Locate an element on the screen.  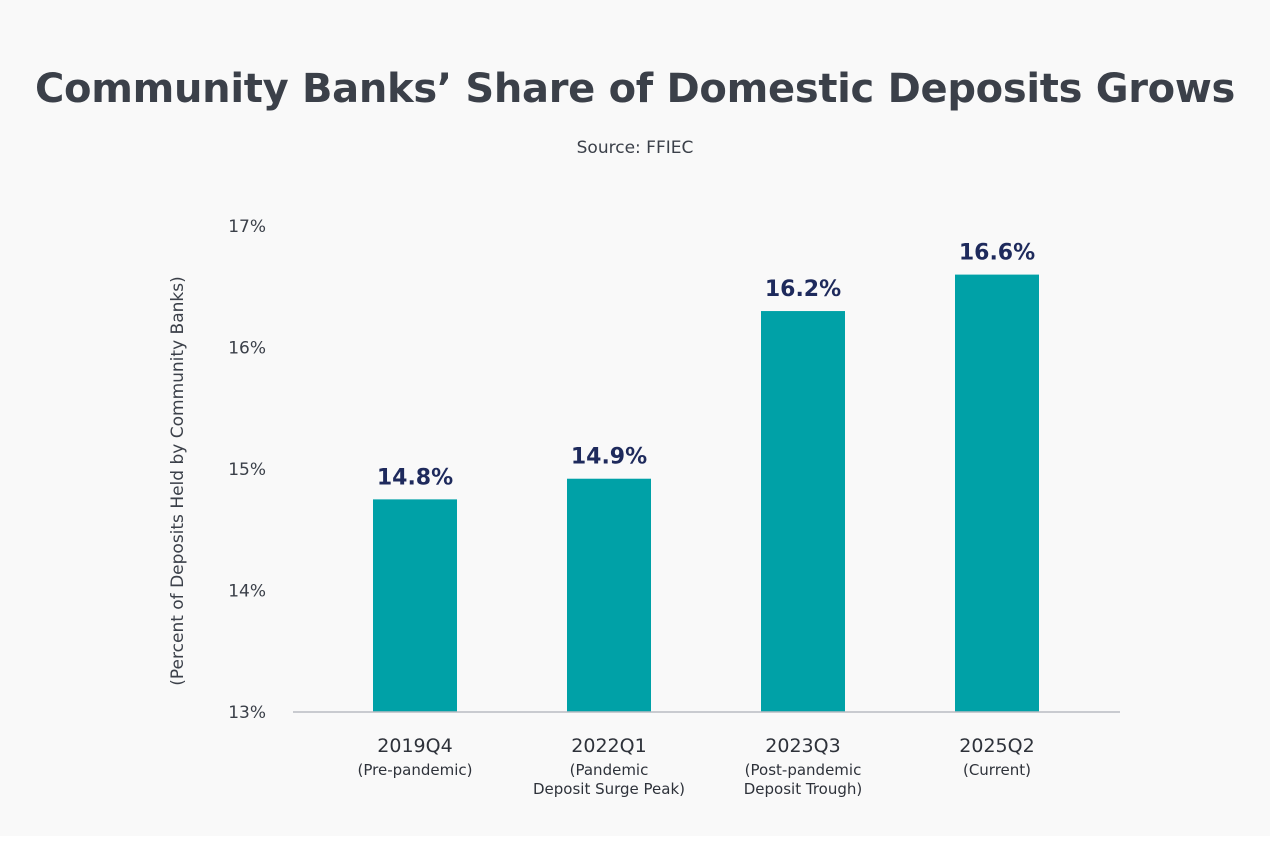
x-tick-sublabel: (Pre-pandemic) is located at coordinates (415, 770).